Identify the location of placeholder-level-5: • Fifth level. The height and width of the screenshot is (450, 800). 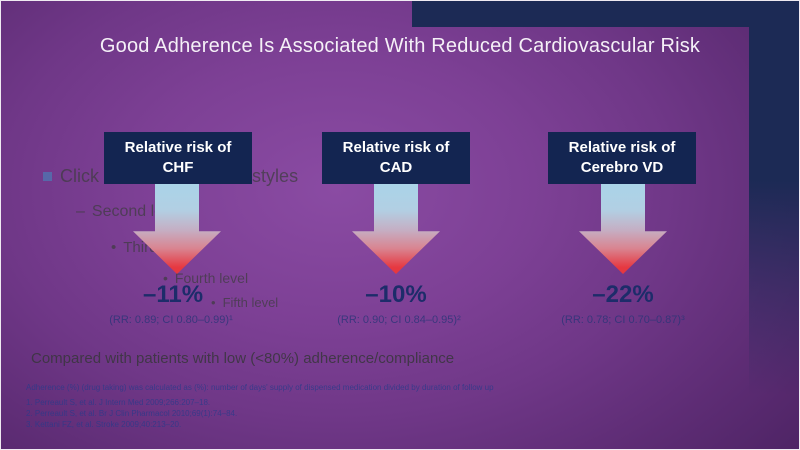
(244, 302).